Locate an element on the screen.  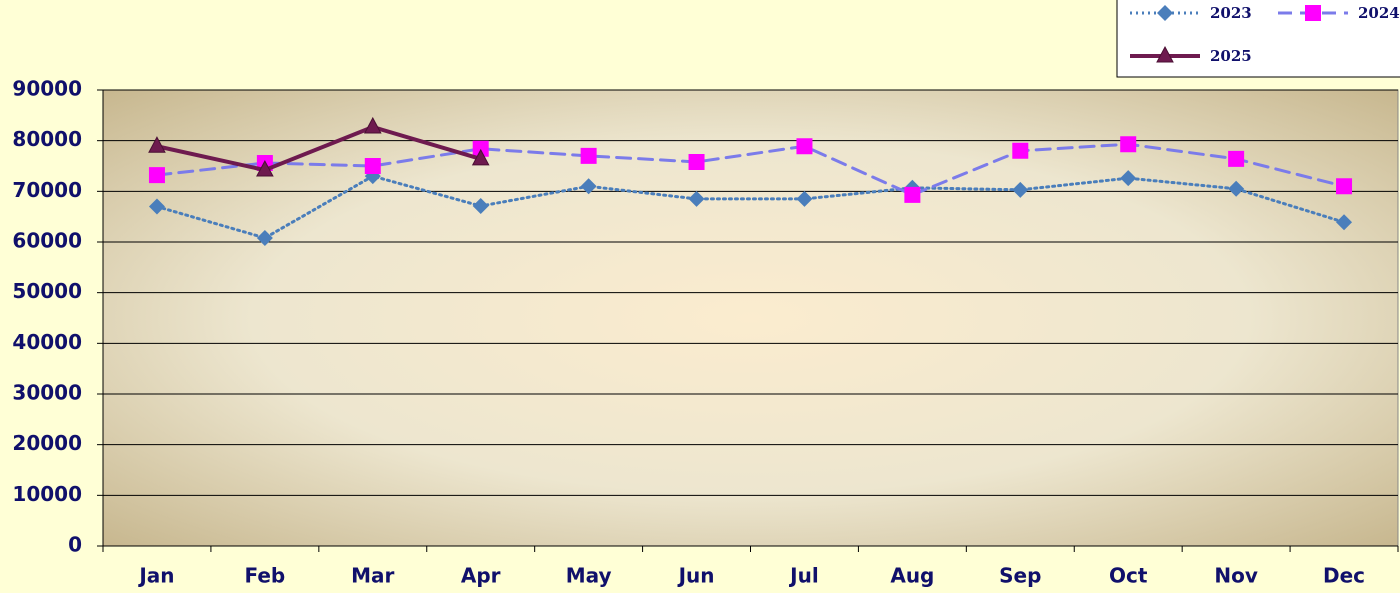
y-tick-label: 0 is located at coordinates (75, 545).